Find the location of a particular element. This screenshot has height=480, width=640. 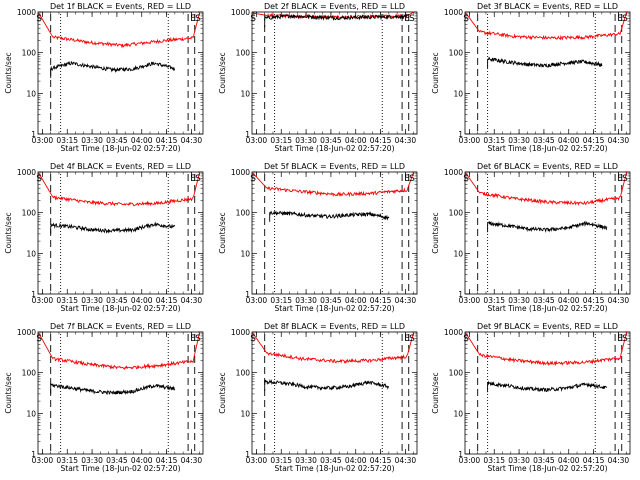

panel-title: Det 1f BLACK = Events, RED = LLD is located at coordinates (120, 6).